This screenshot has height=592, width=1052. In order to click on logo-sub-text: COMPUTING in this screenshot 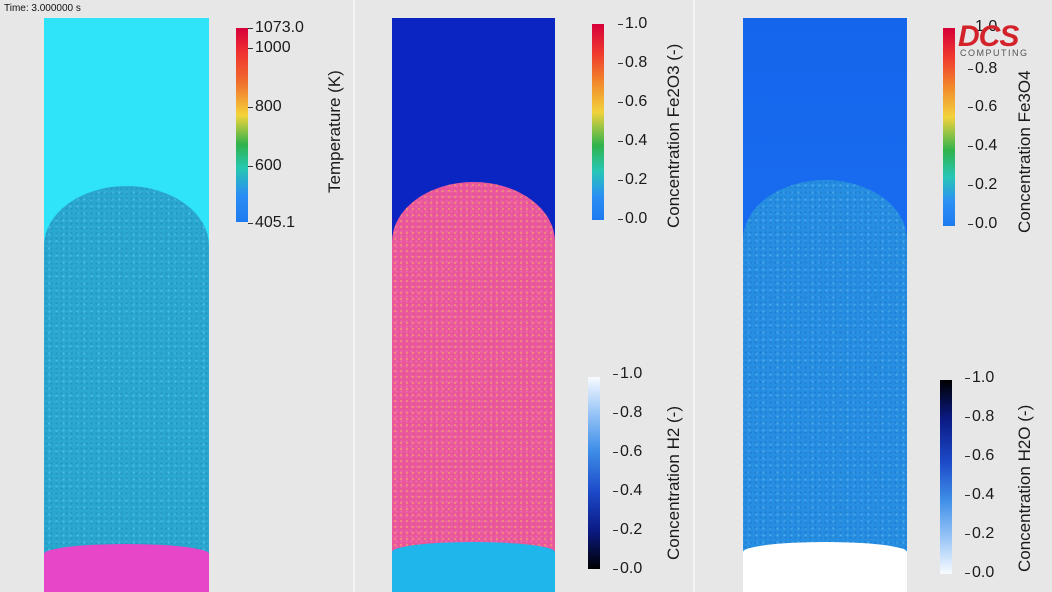, I will do `click(994, 53)`.